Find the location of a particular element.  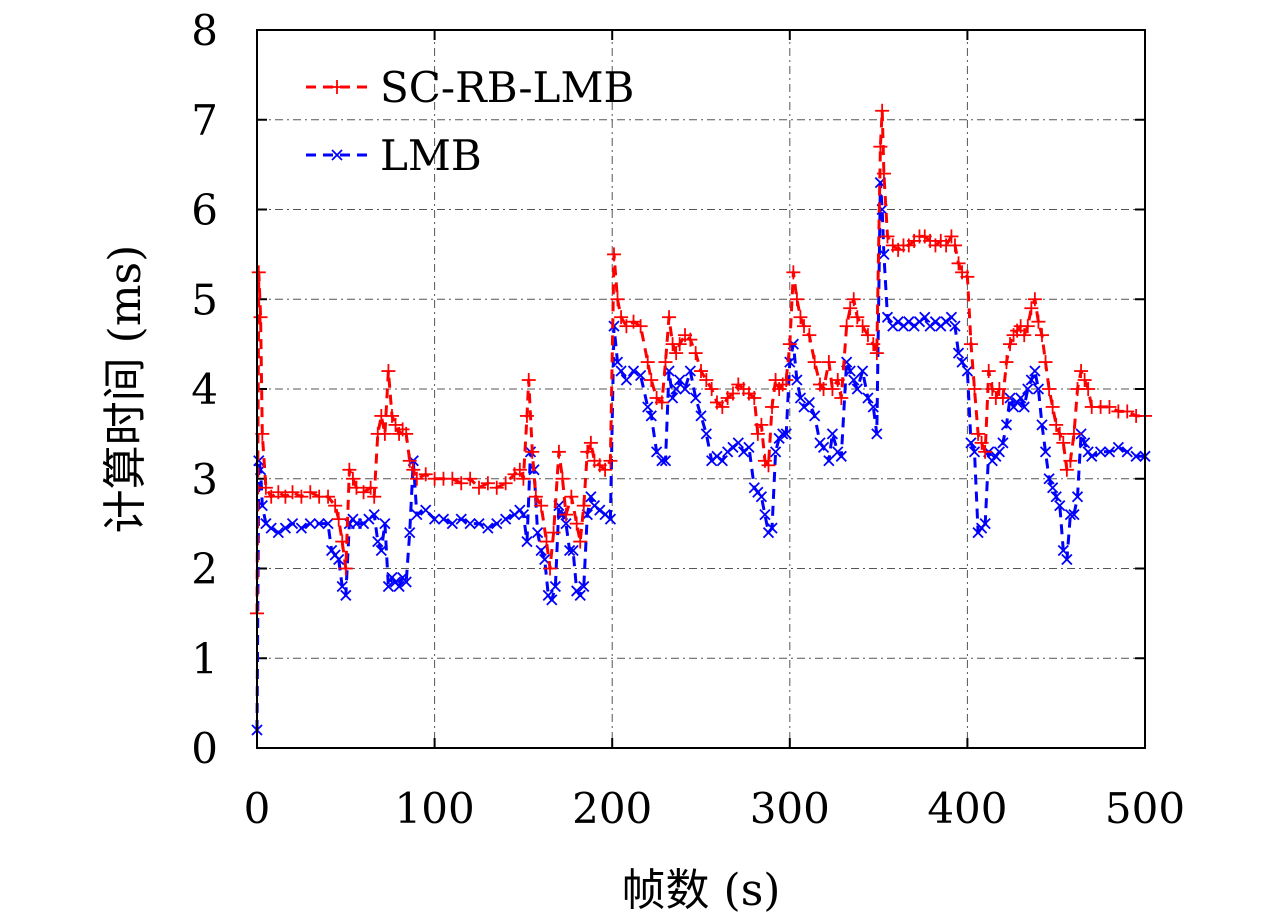

legend-marker-lmb is located at coordinates (337, 155).